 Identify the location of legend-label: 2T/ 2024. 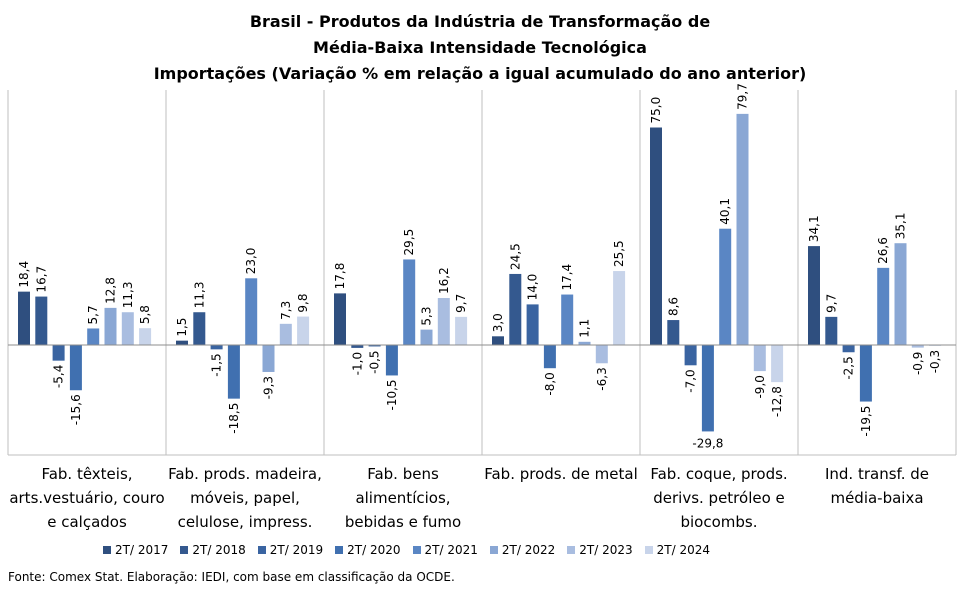
(683, 550).